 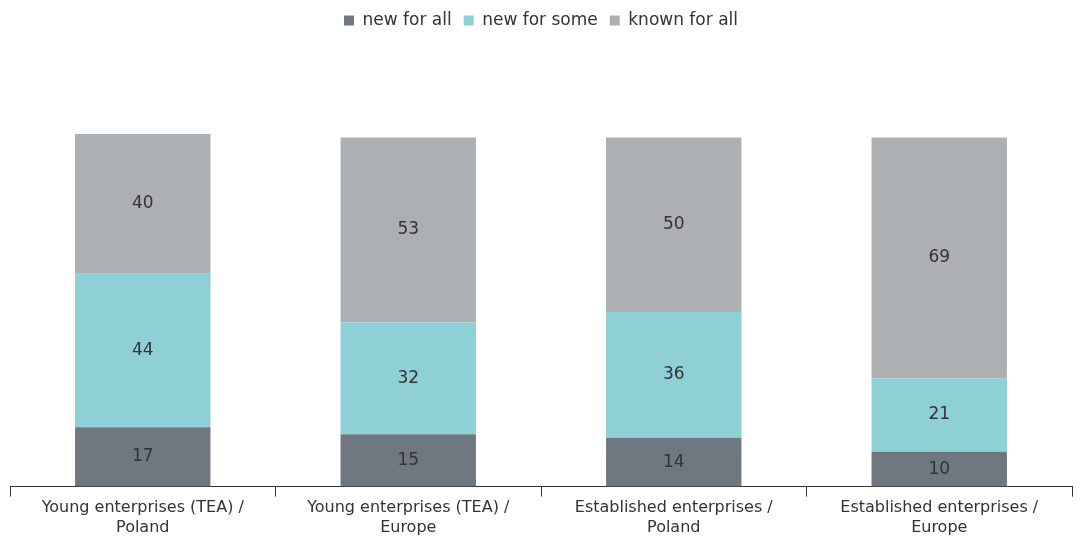 What do you see at coordinates (540, 18) in the screenshot?
I see `legend-label: new for some` at bounding box center [540, 18].